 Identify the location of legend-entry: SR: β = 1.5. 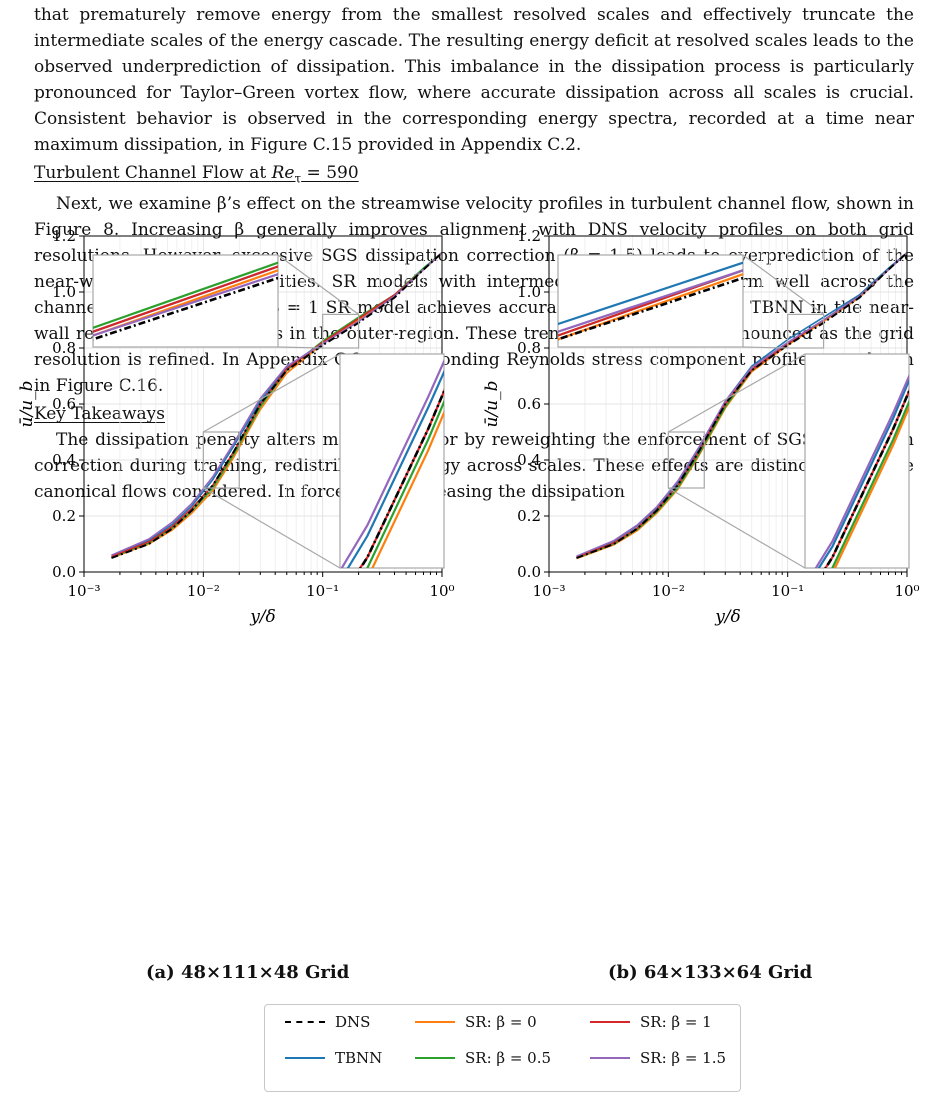
(658, 1058).